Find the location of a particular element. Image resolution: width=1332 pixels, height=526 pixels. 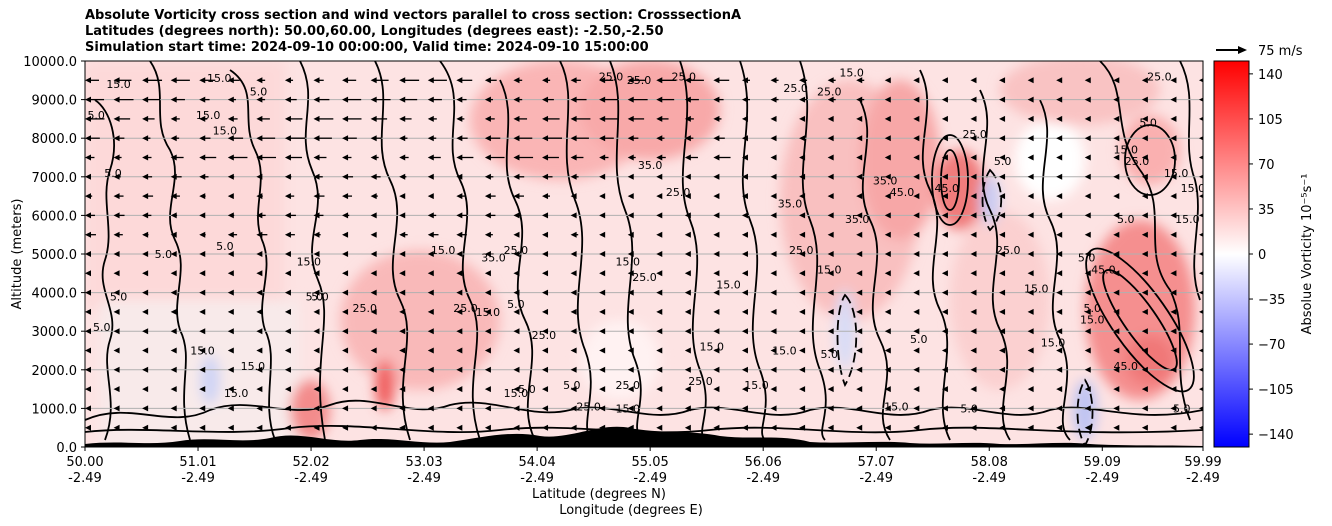

y-tick-label: 3000.0 is located at coordinates (55, 332).